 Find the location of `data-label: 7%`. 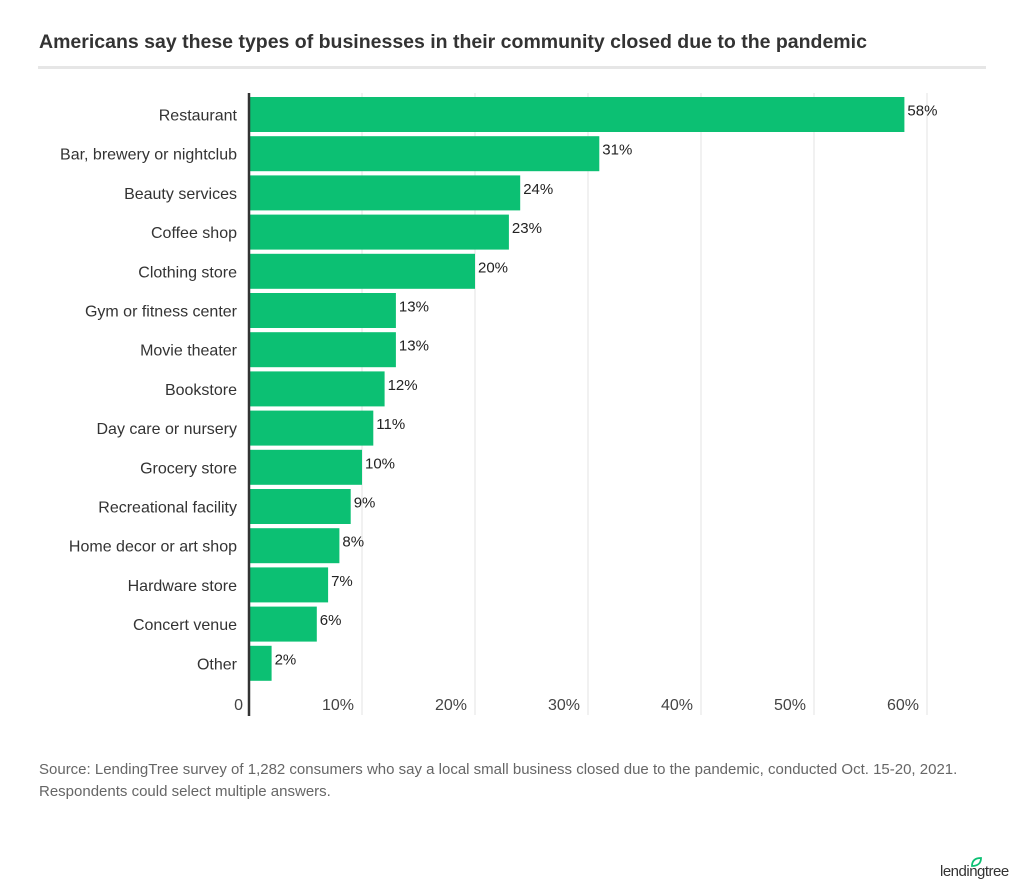

data-label: 7% is located at coordinates (342, 581).